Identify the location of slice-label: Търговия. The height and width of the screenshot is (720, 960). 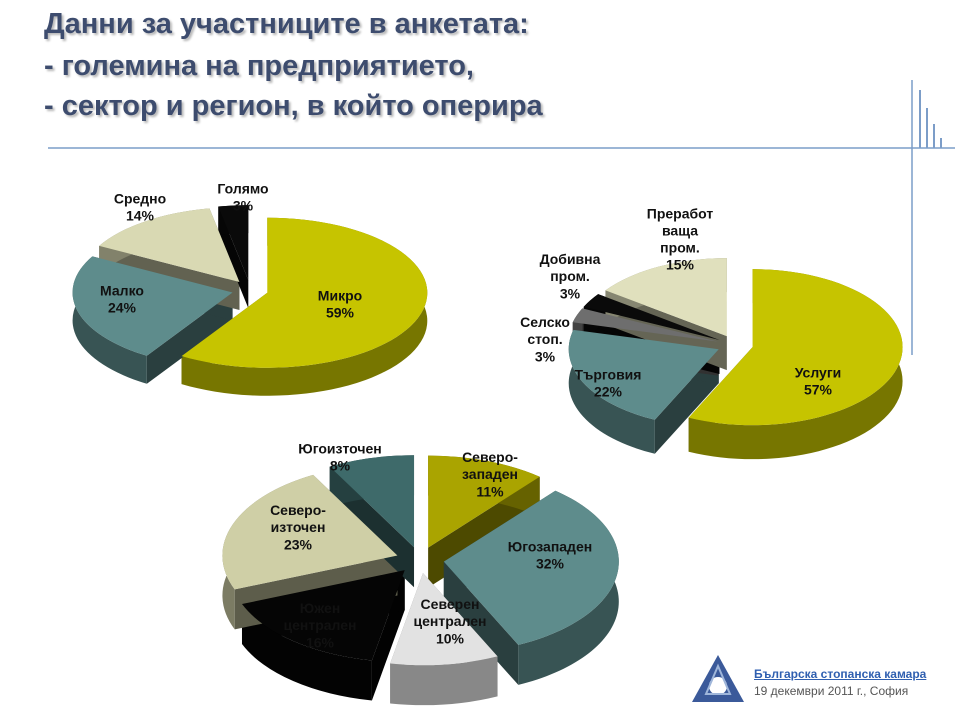
(608, 374).